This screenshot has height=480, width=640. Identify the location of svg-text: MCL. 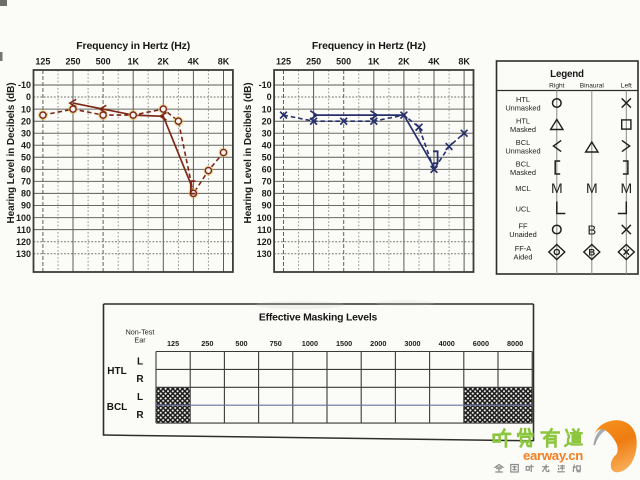
(523, 188).